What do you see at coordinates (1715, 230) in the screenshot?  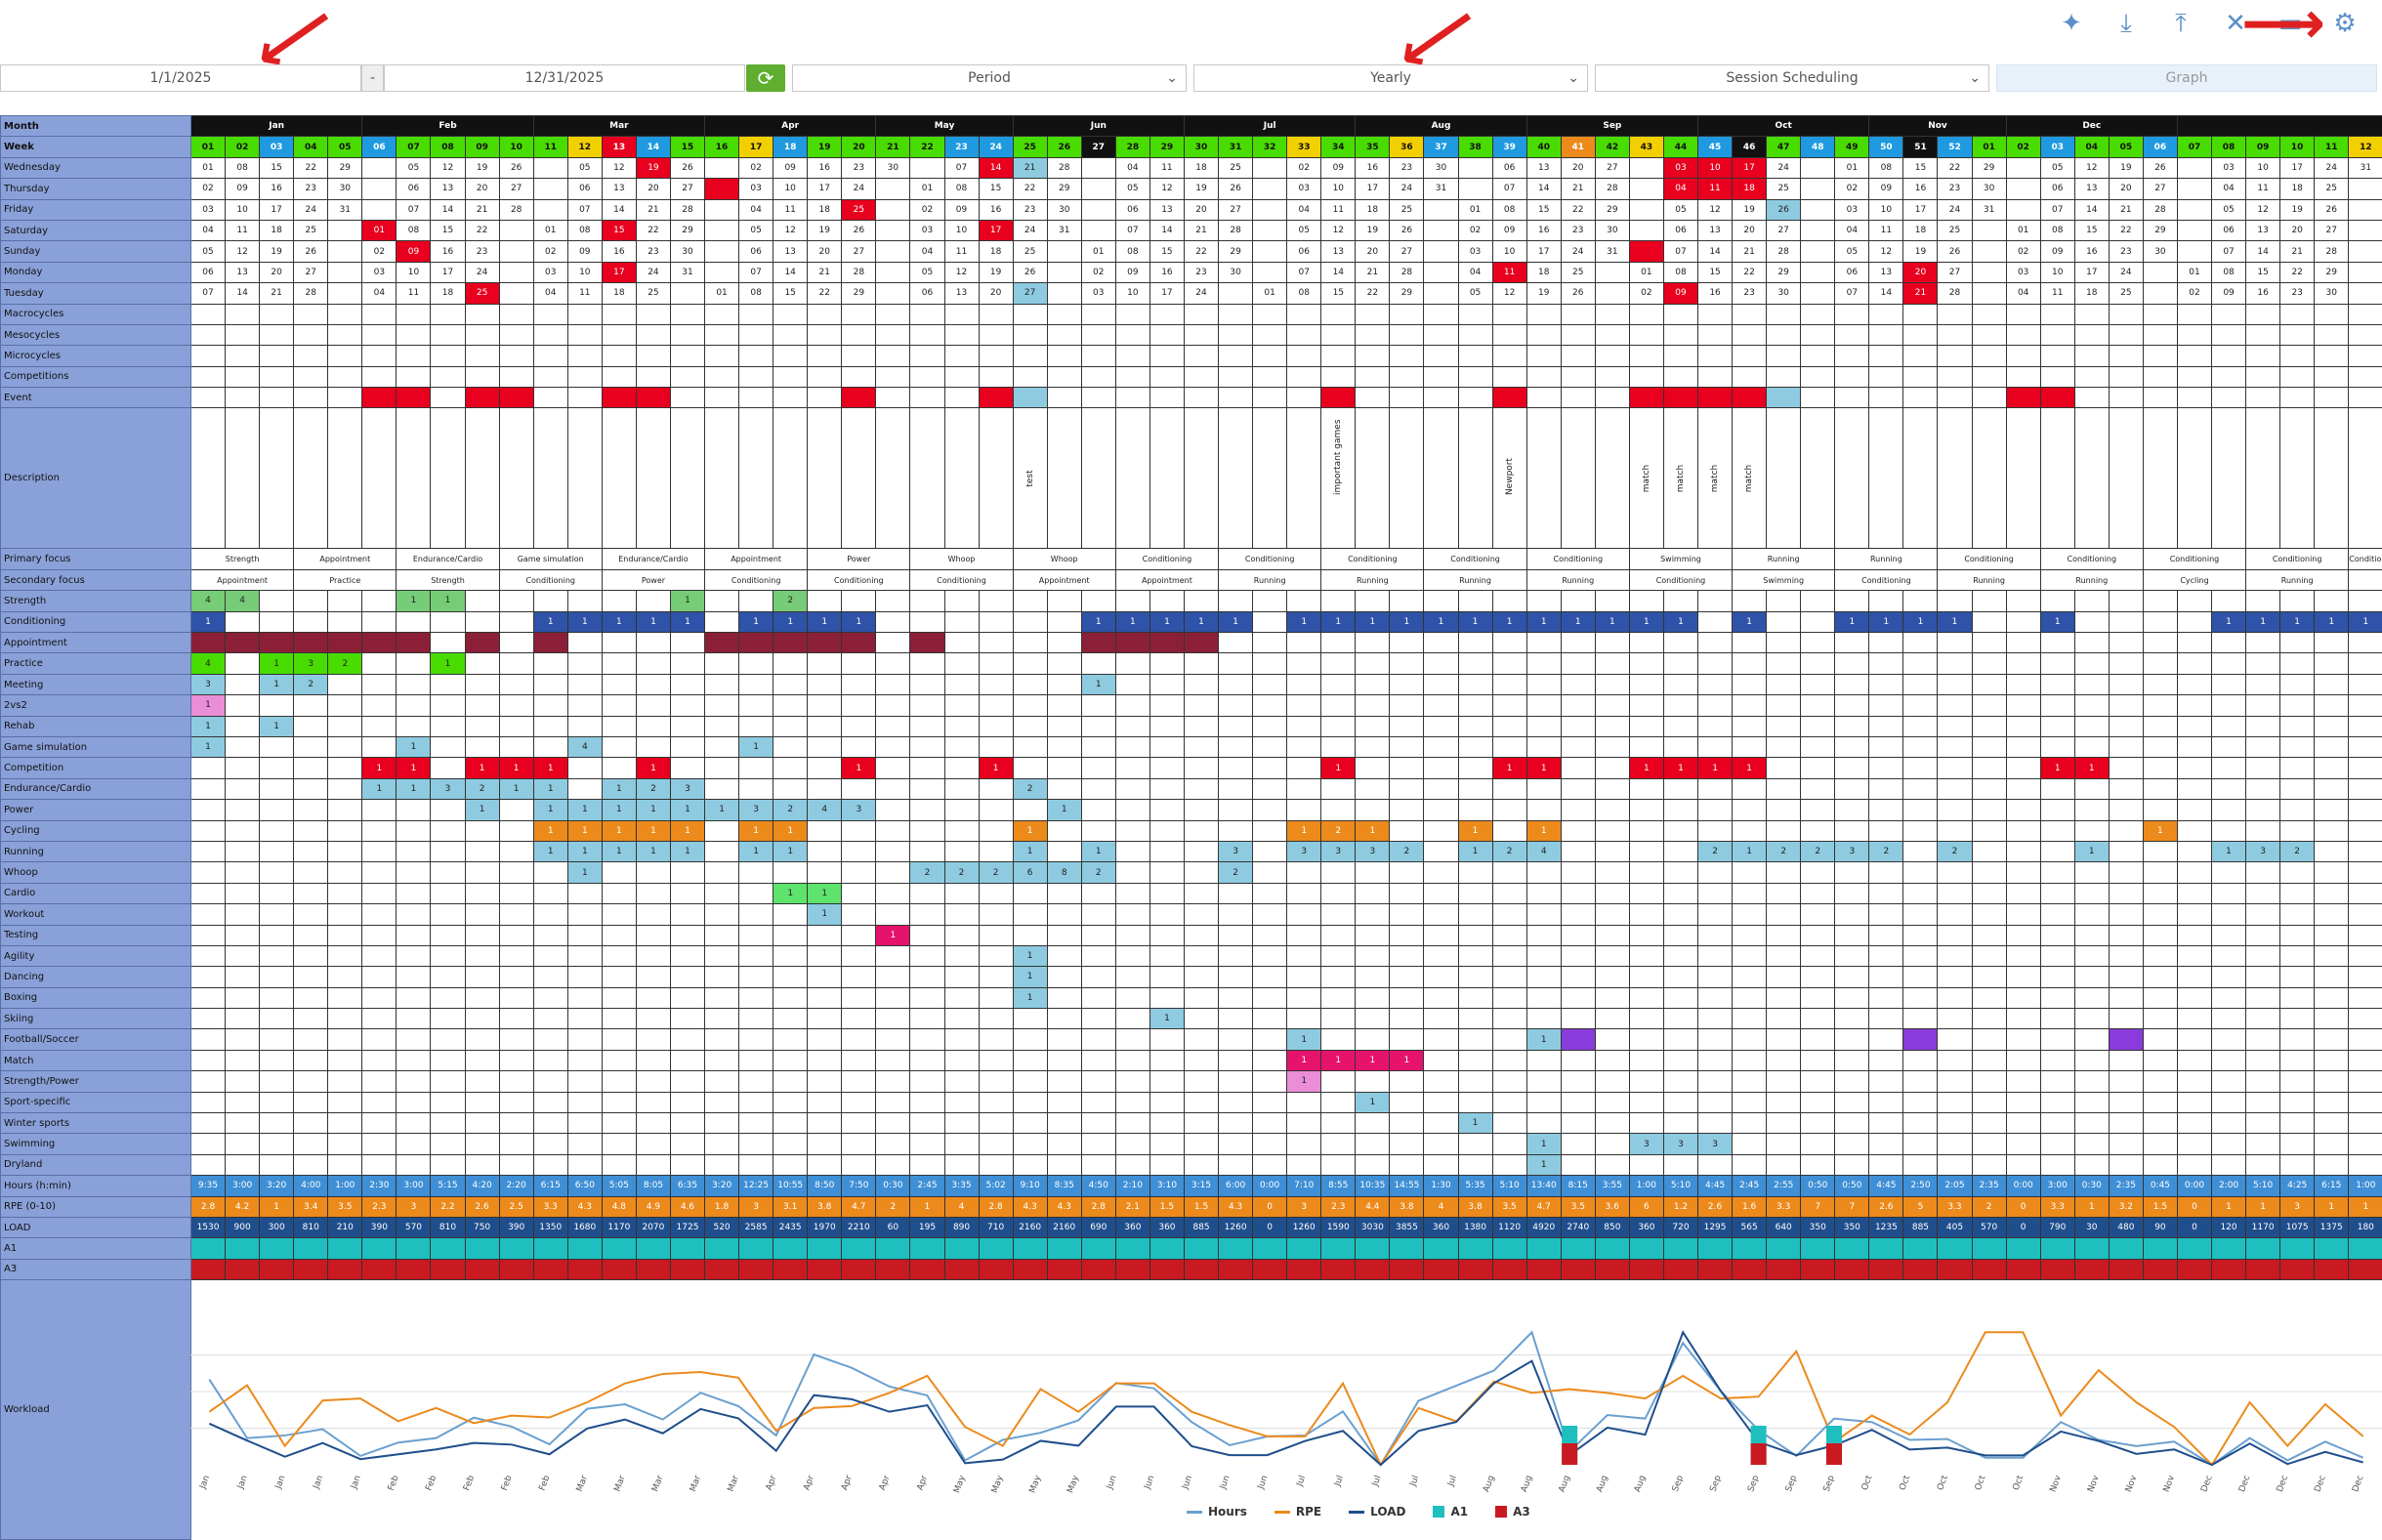 I see `day-cell: 13` at bounding box center [1715, 230].